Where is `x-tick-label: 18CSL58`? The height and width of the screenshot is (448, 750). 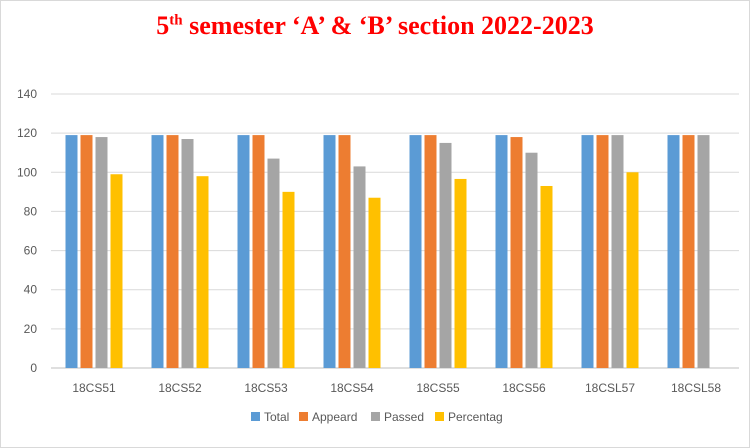 x-tick-label: 18CSL58 is located at coordinates (696, 388).